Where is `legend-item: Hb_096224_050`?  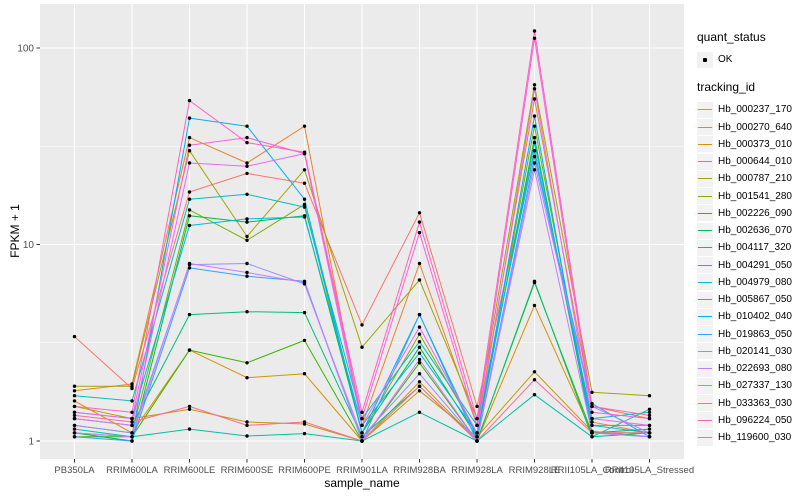
legend-item: Hb_096224_050 is located at coordinates (747, 420).